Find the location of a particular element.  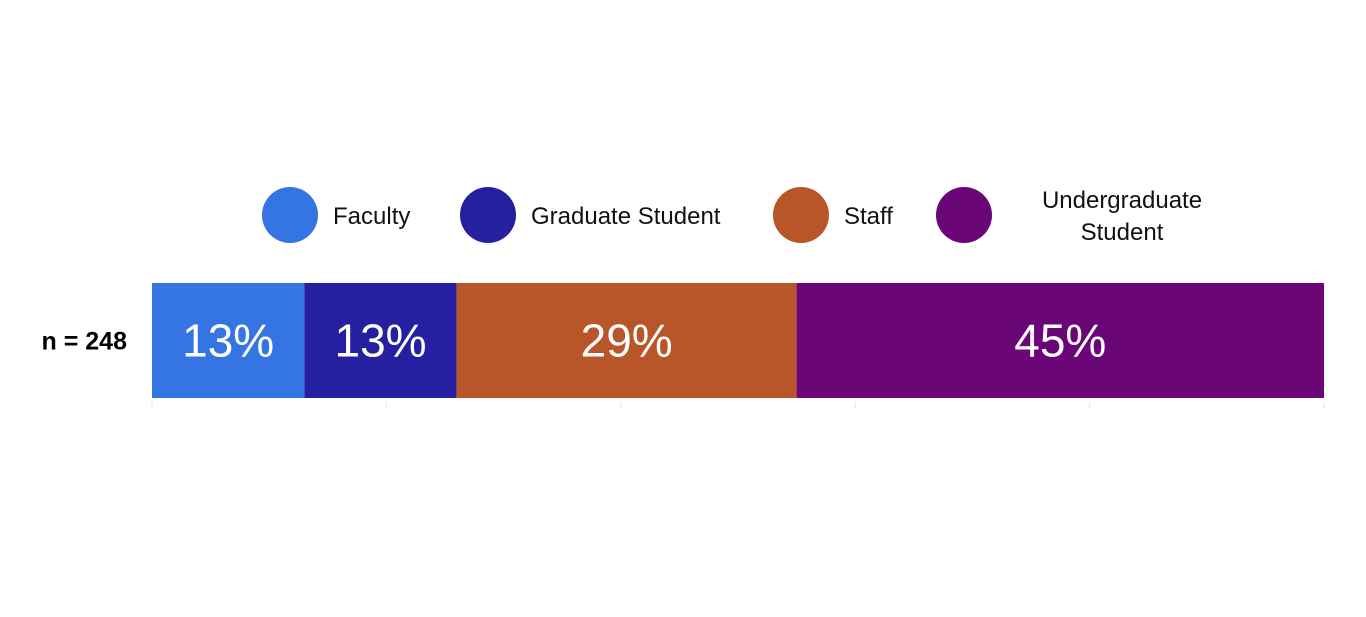

bar-segment-staff is located at coordinates (626, 340).